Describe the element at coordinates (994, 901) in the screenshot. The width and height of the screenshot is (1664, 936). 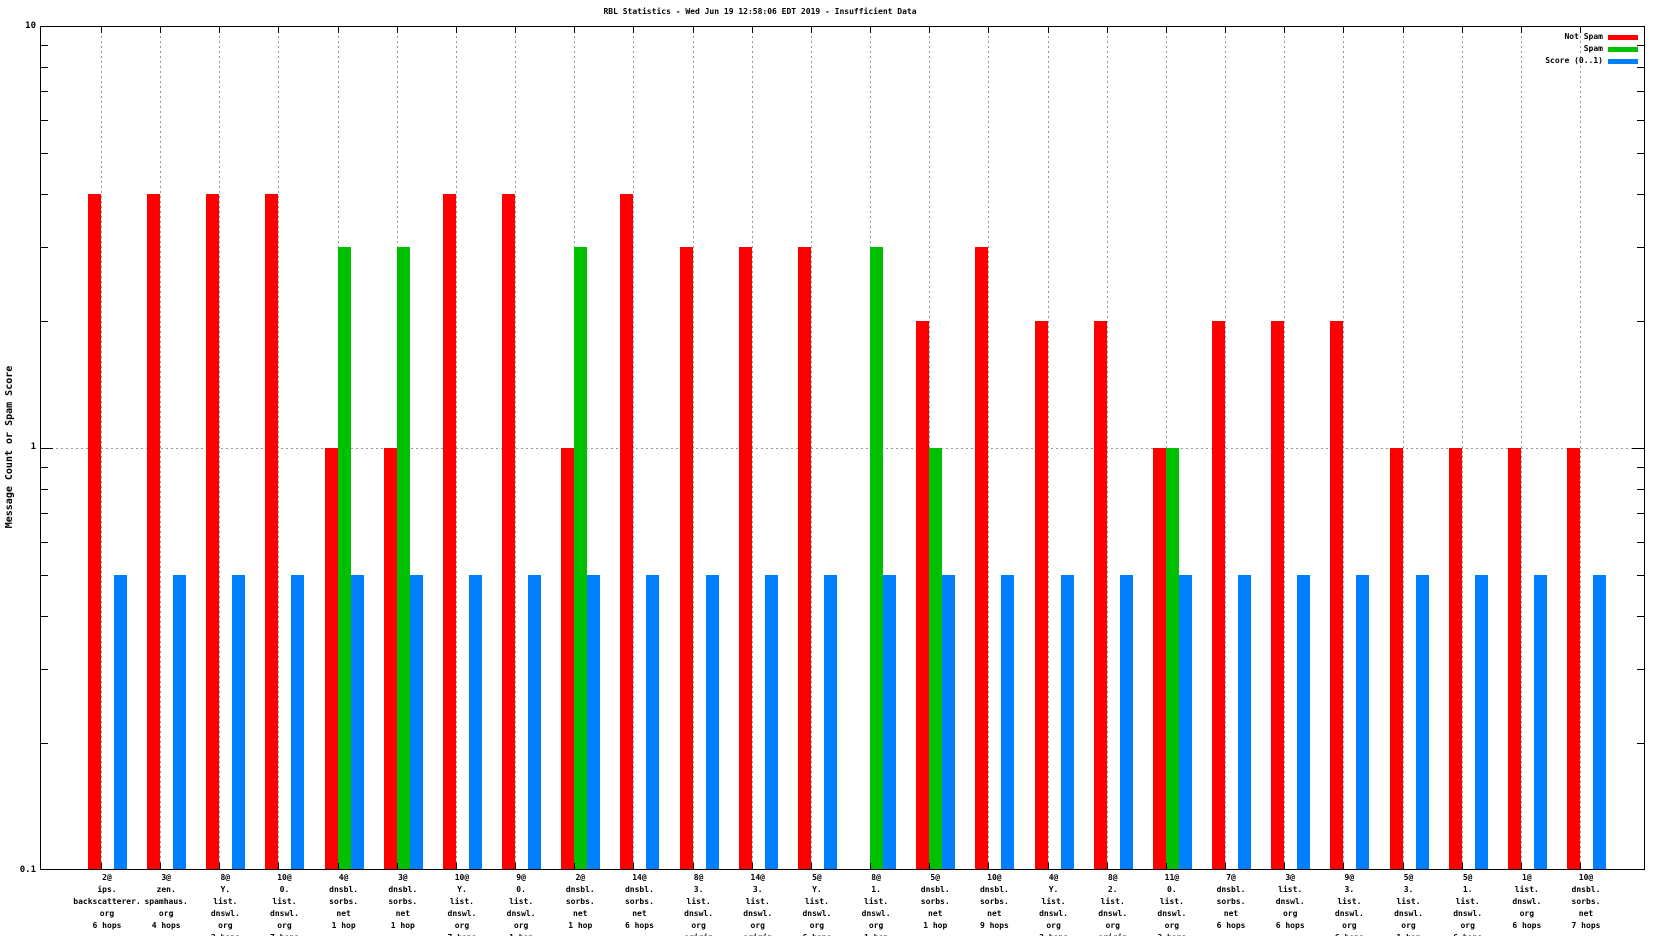
I see `x-category-label: 10@ dnsbl. sorbs. net 9 hops` at that location.